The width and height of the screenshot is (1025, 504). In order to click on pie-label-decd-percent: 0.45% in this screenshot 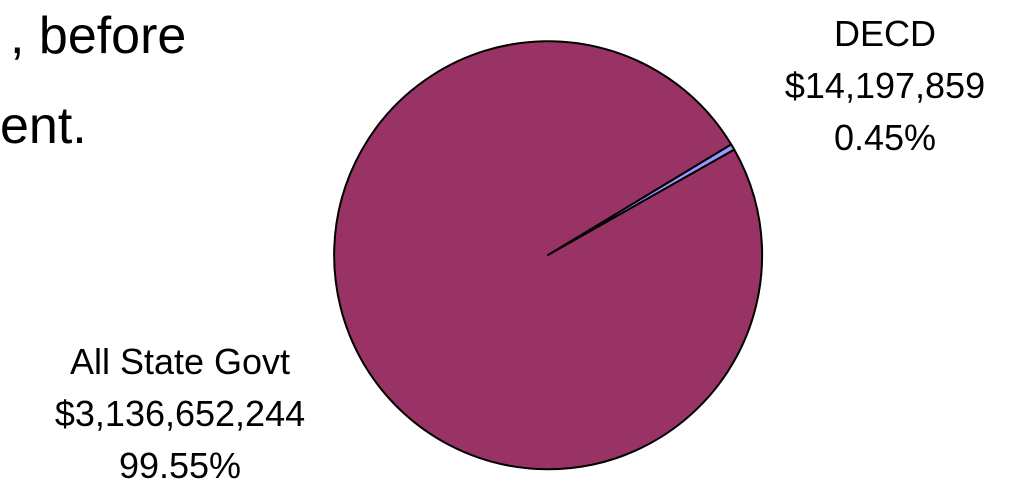, I will do `click(885, 137)`.